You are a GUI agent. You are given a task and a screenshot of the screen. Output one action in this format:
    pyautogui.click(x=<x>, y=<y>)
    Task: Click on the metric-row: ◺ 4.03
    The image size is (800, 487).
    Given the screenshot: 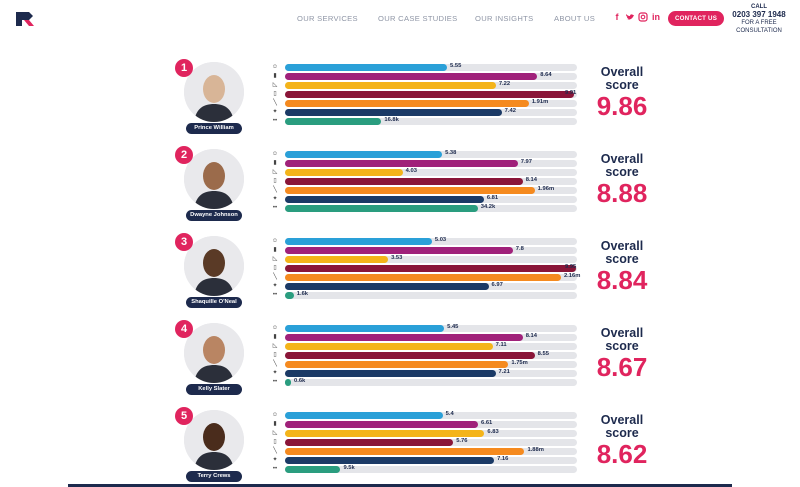 What is the action you would take?
    pyautogui.click(x=430, y=172)
    